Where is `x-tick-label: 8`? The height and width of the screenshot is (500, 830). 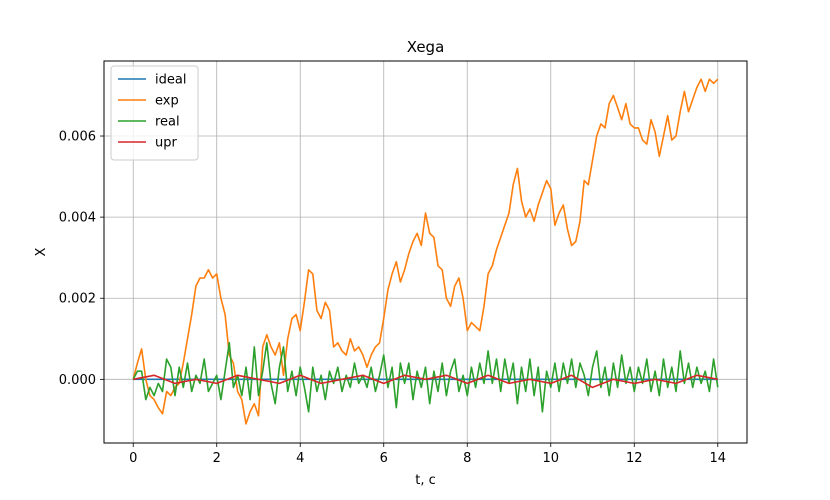 x-tick-label: 8 is located at coordinates (467, 458).